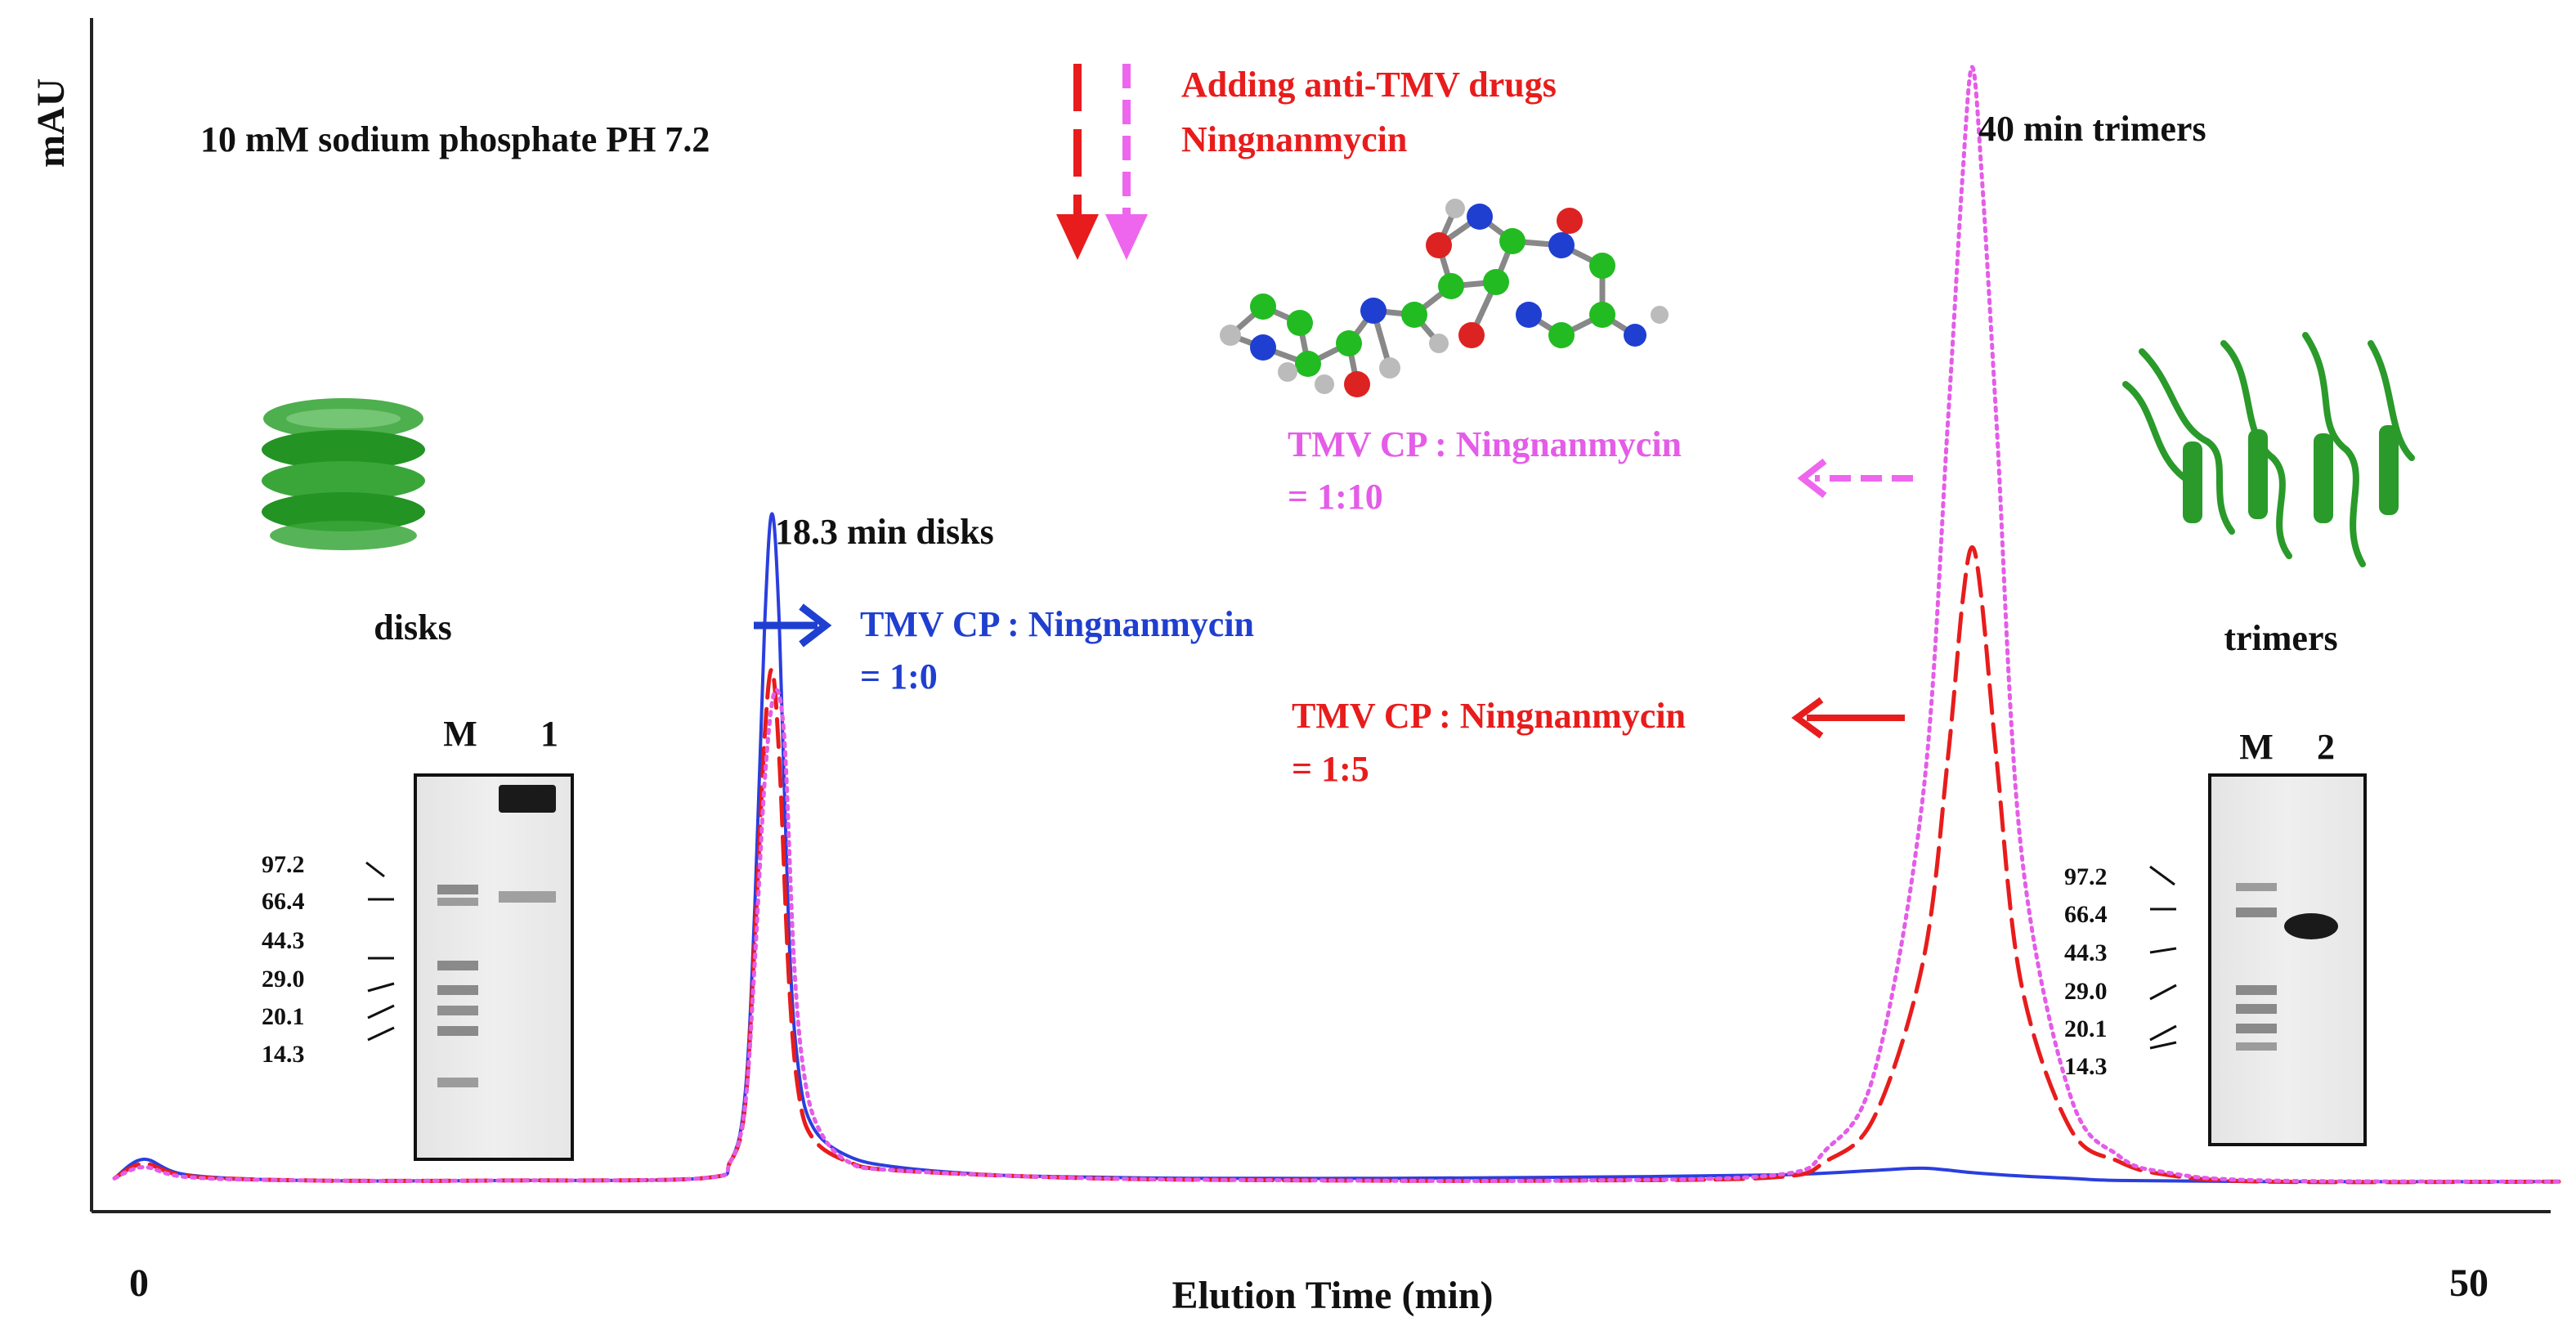 This screenshot has height=1340, width=2576. What do you see at coordinates (2256, 747) in the screenshot?
I see `gel-right-lane-m: M` at bounding box center [2256, 747].